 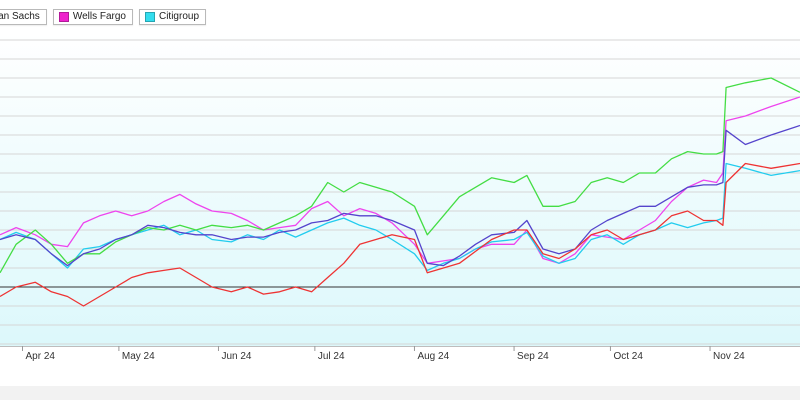 I want to click on legend-item-goldman-sachs: ldman Sachs, so click(x=23, y=17).